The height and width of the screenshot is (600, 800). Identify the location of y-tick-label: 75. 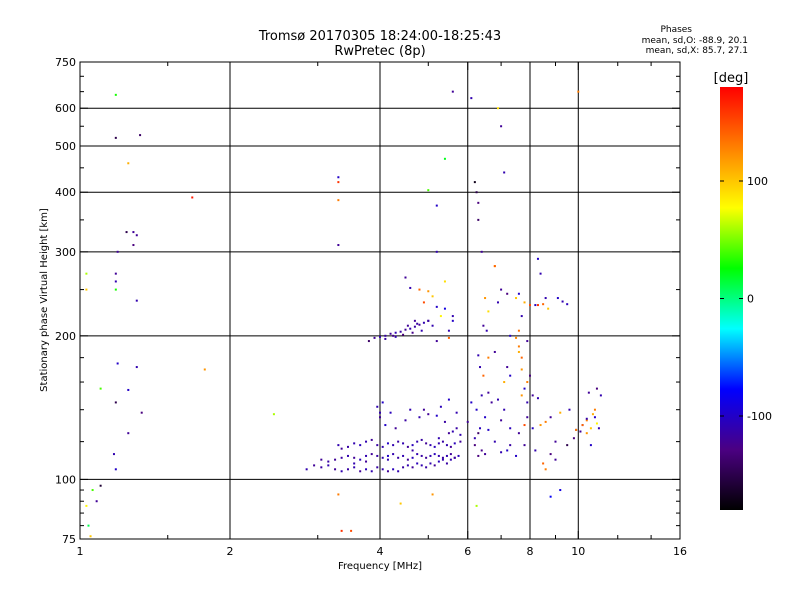
(69, 539).